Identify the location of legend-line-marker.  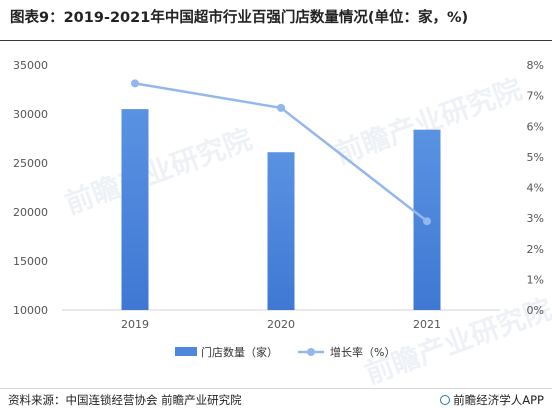
(311, 352).